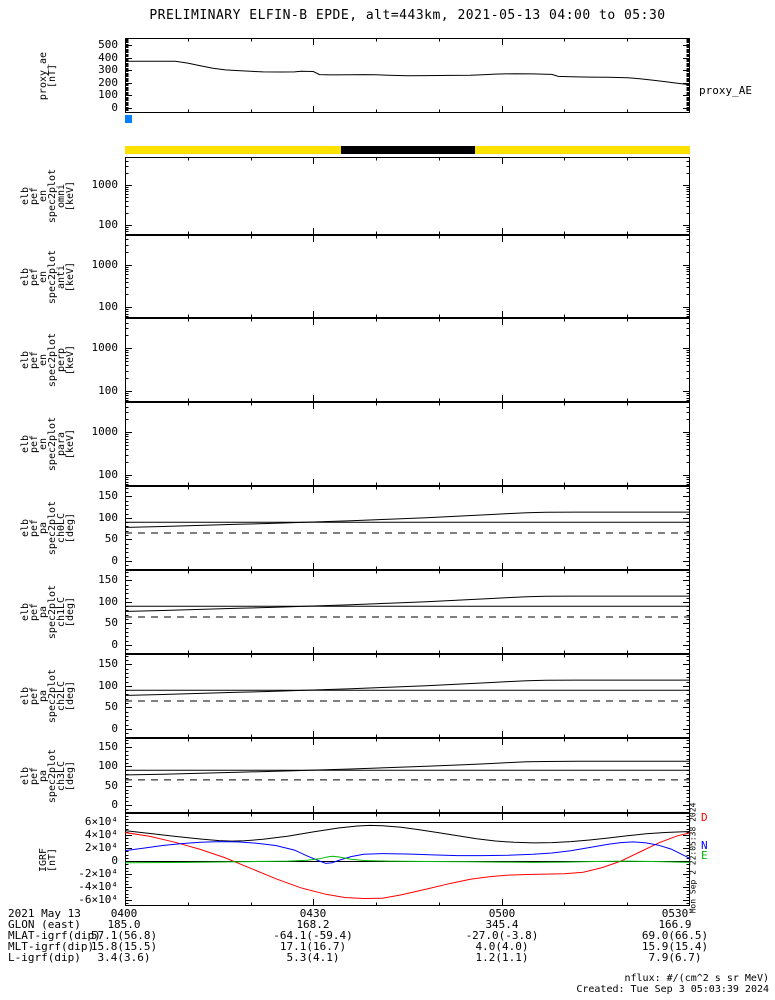 The height and width of the screenshot is (1000, 775). Describe the element at coordinates (48, 276) in the screenshot. I see `axis-label-spec-anti: elb pef en spec2plot anti [keV]` at that location.